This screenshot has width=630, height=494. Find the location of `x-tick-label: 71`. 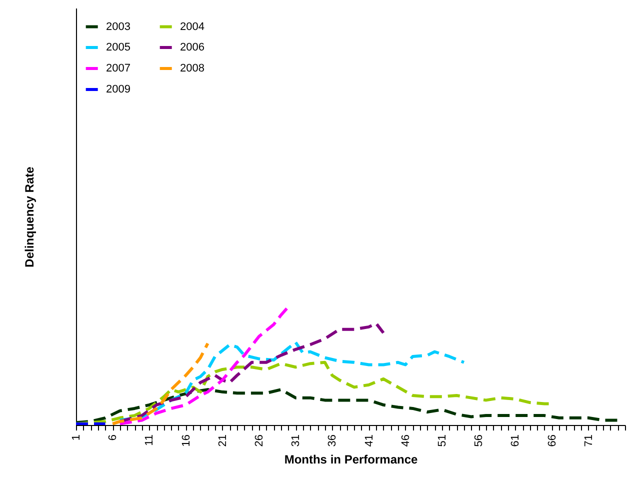

x-tick-label: 71 is located at coordinates (588, 440).